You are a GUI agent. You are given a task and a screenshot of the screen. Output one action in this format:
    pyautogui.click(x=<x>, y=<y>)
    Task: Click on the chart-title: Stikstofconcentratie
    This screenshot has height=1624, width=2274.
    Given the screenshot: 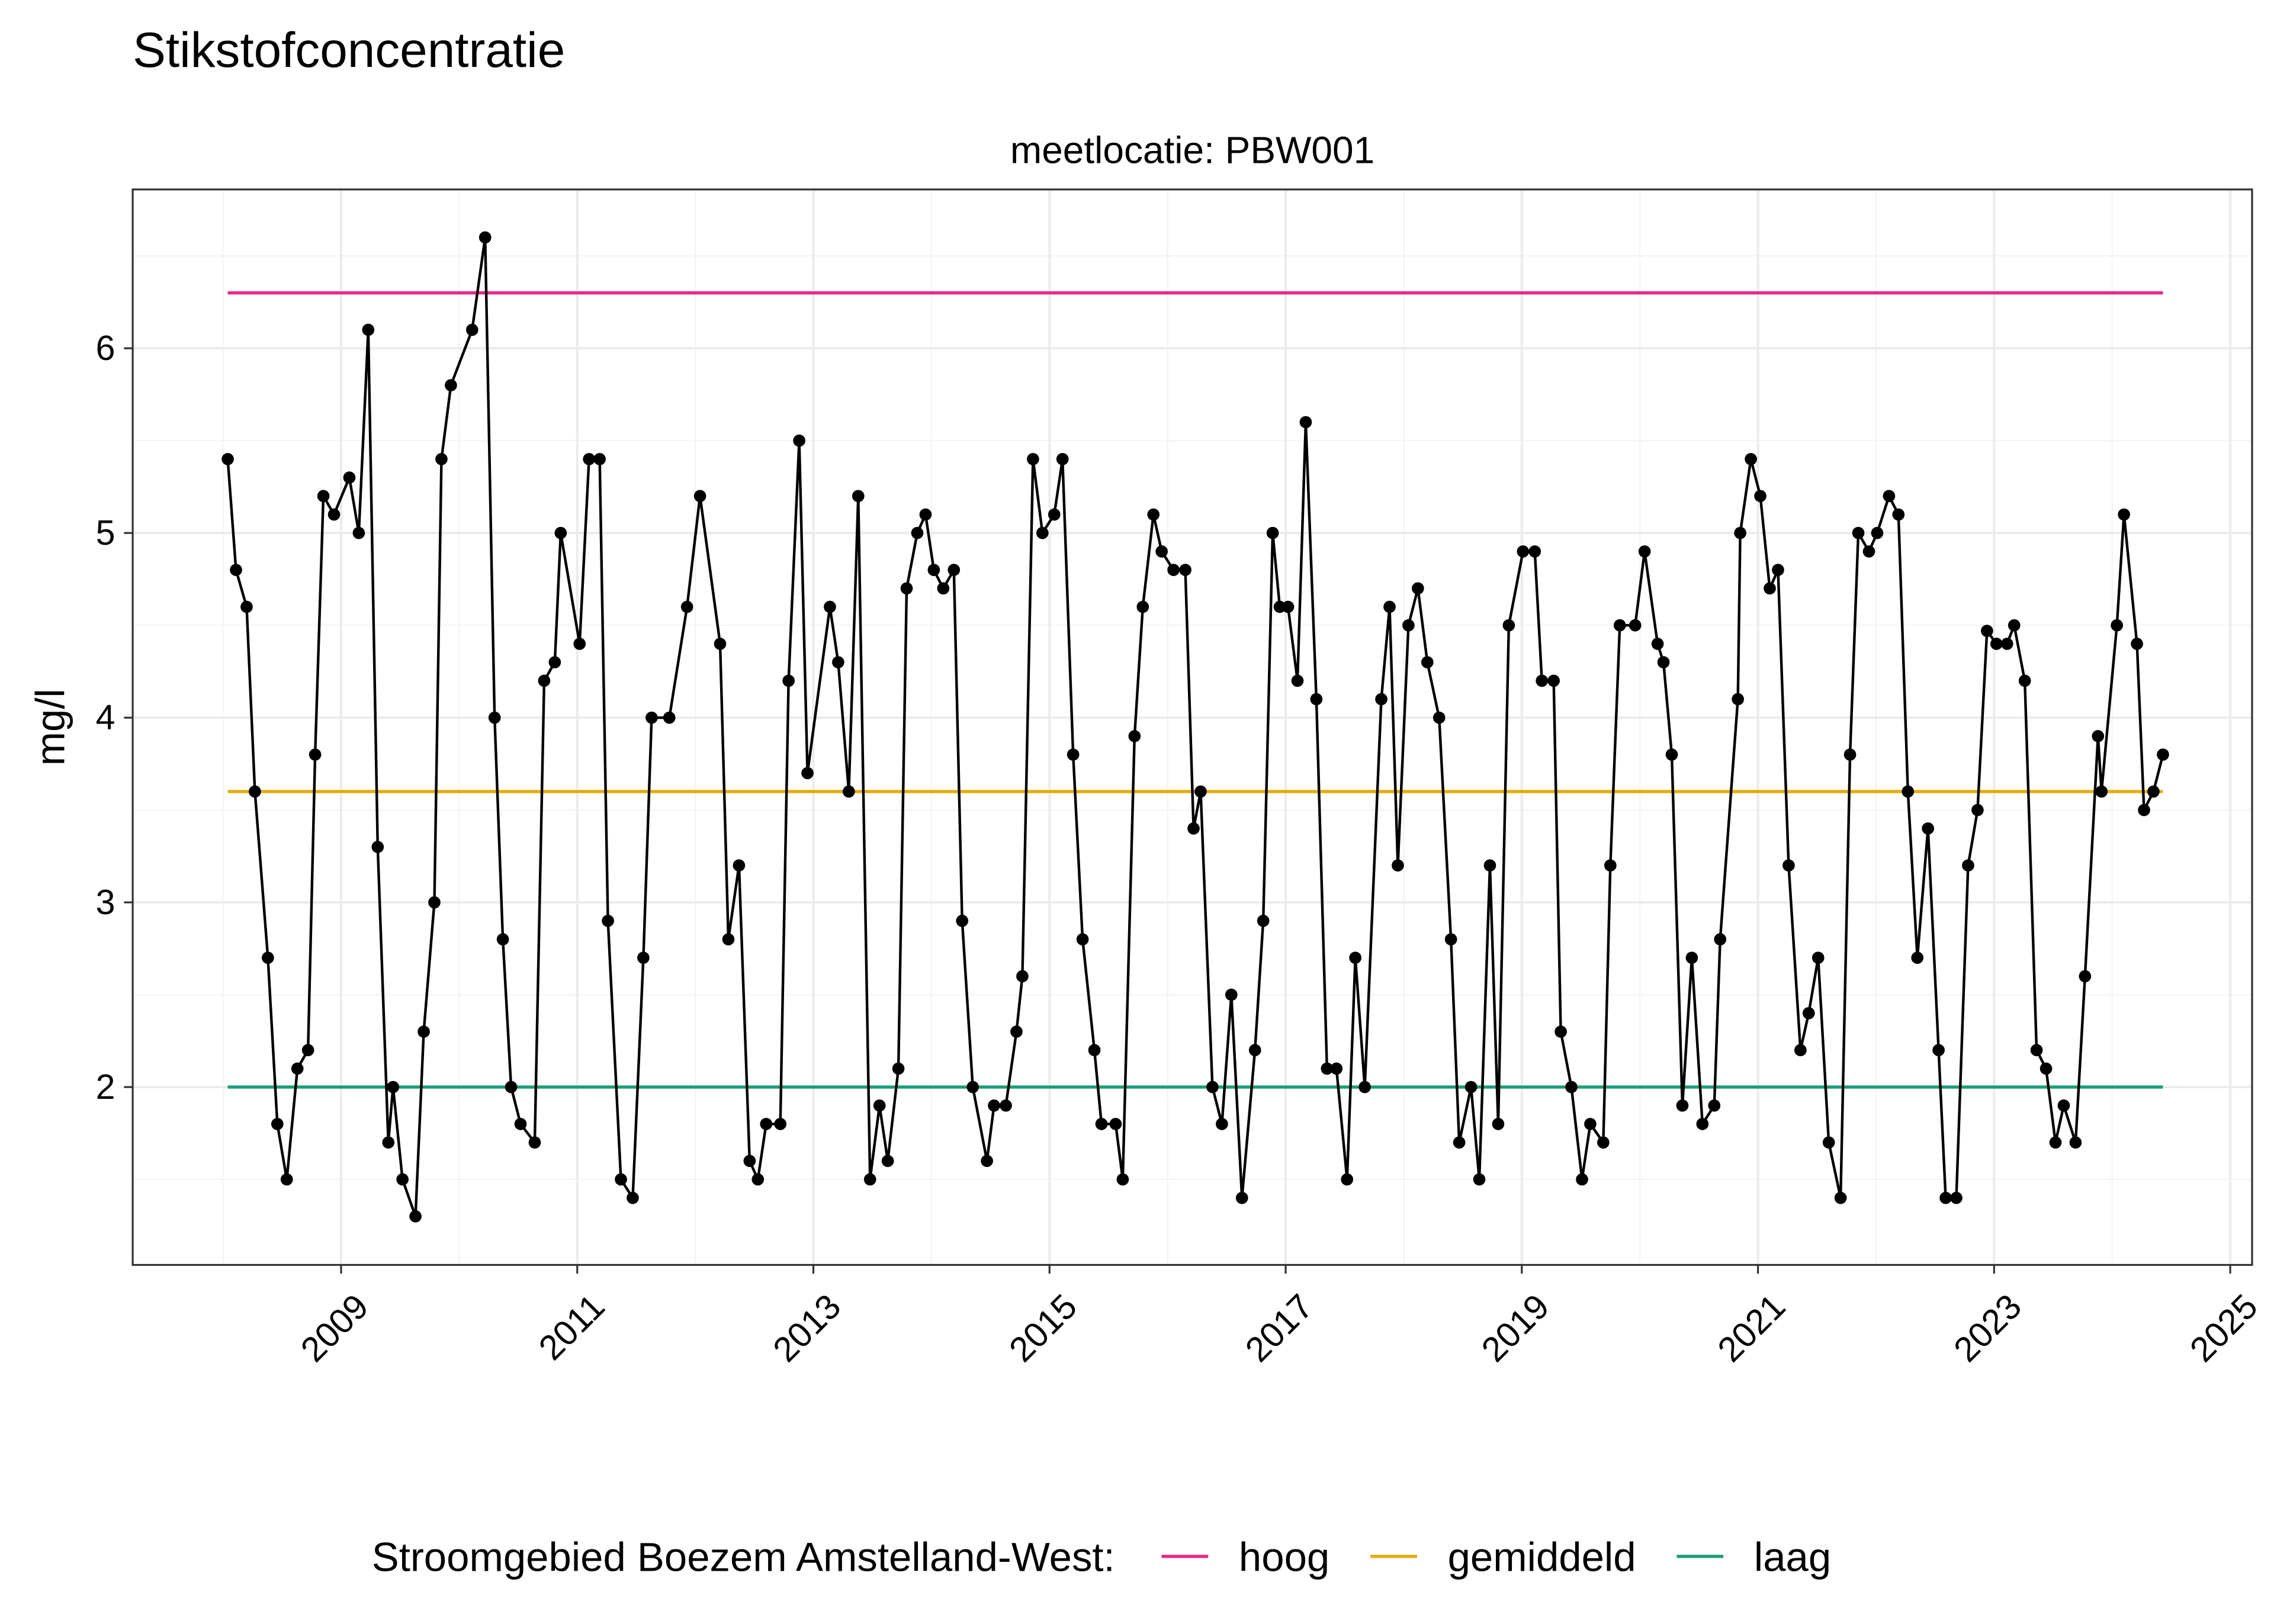 What is the action you would take?
    pyautogui.click(x=349, y=50)
    